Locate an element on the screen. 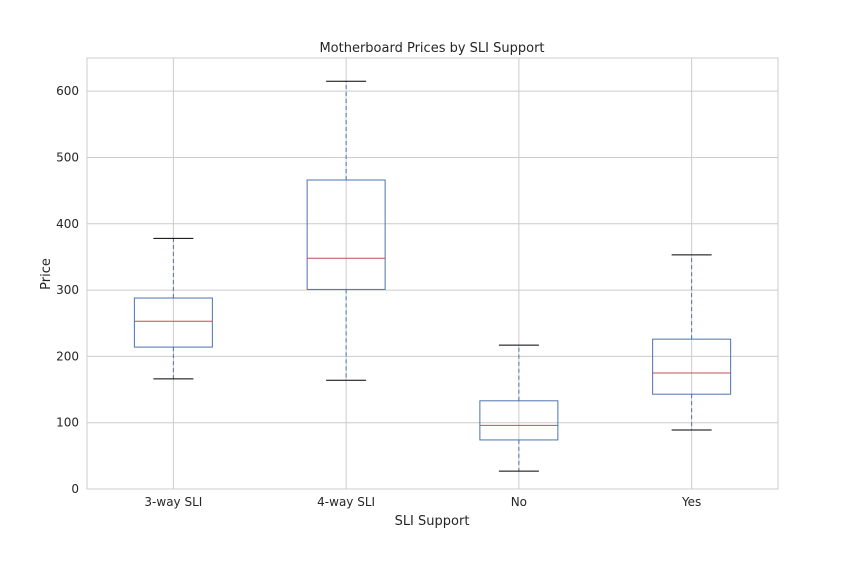 This screenshot has height=580, width=864. x-tick-label: Yes is located at coordinates (691, 502).